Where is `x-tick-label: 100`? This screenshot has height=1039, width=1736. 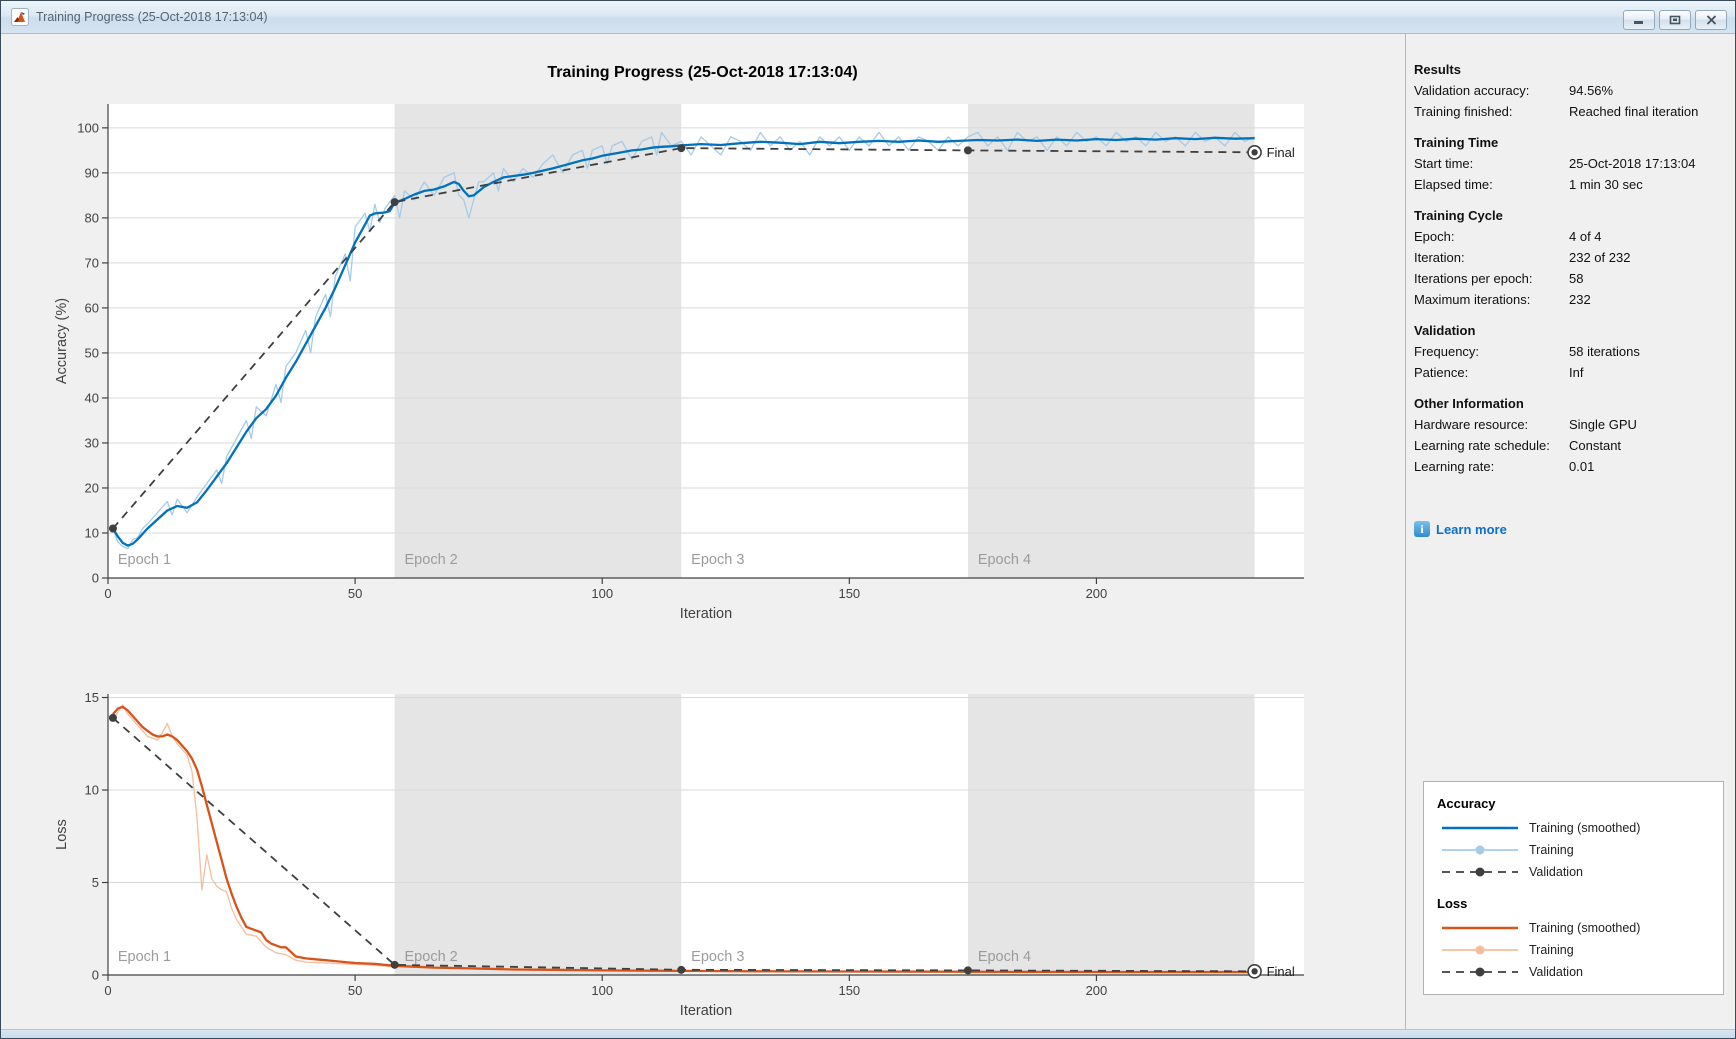
x-tick-label: 100 is located at coordinates (602, 990).